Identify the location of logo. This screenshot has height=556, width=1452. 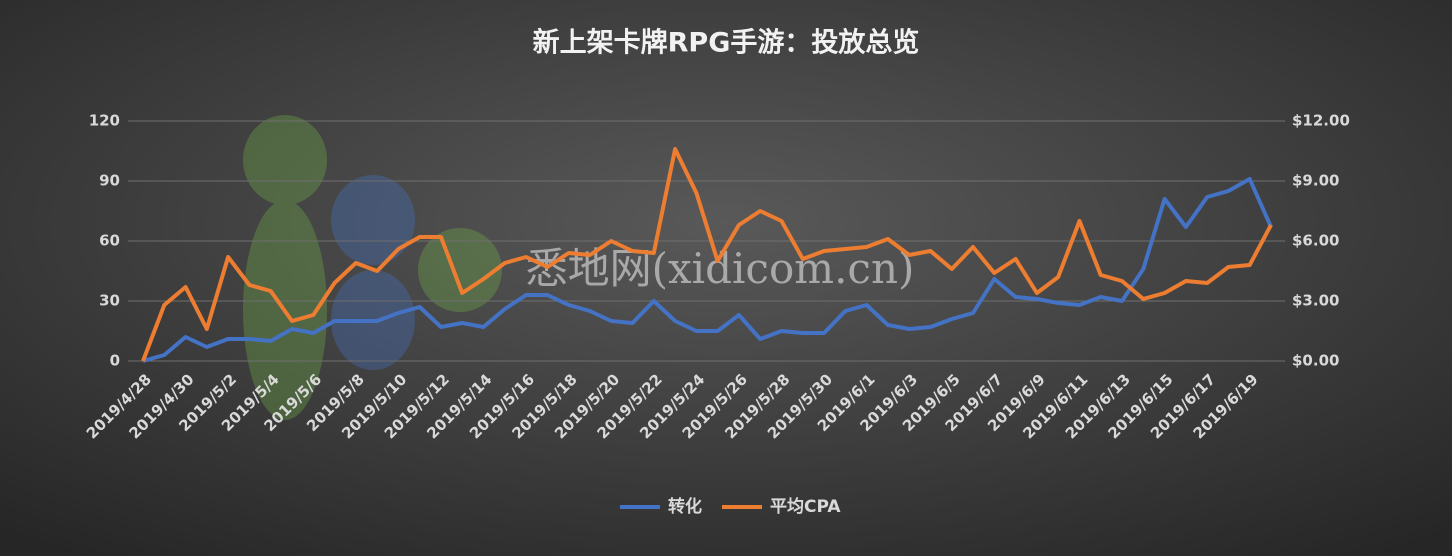
(372, 267).